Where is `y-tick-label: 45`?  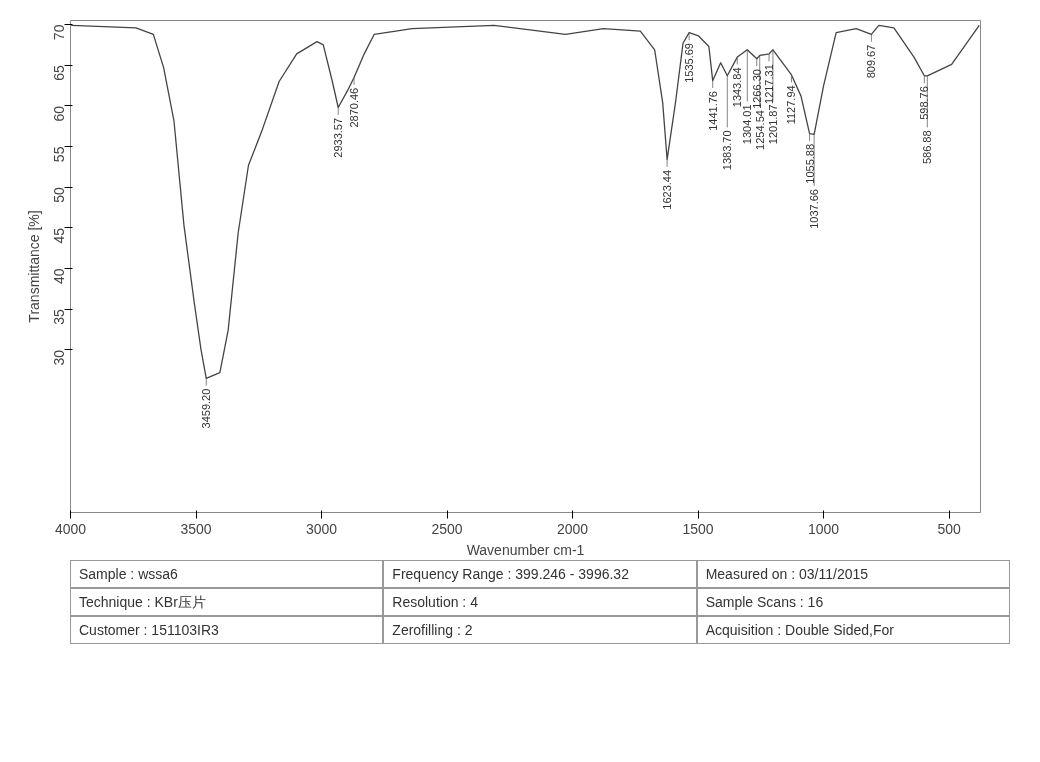
y-tick-label: 45 is located at coordinates (59, 235).